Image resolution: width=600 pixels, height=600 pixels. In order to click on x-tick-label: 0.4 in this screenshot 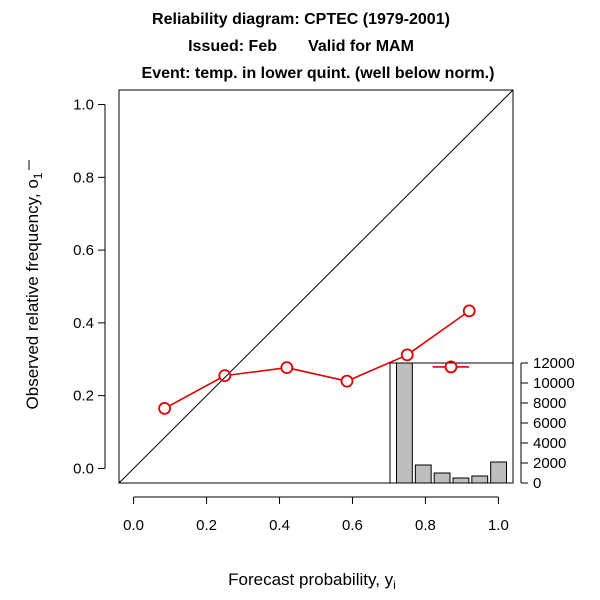, I will do `click(279, 525)`.